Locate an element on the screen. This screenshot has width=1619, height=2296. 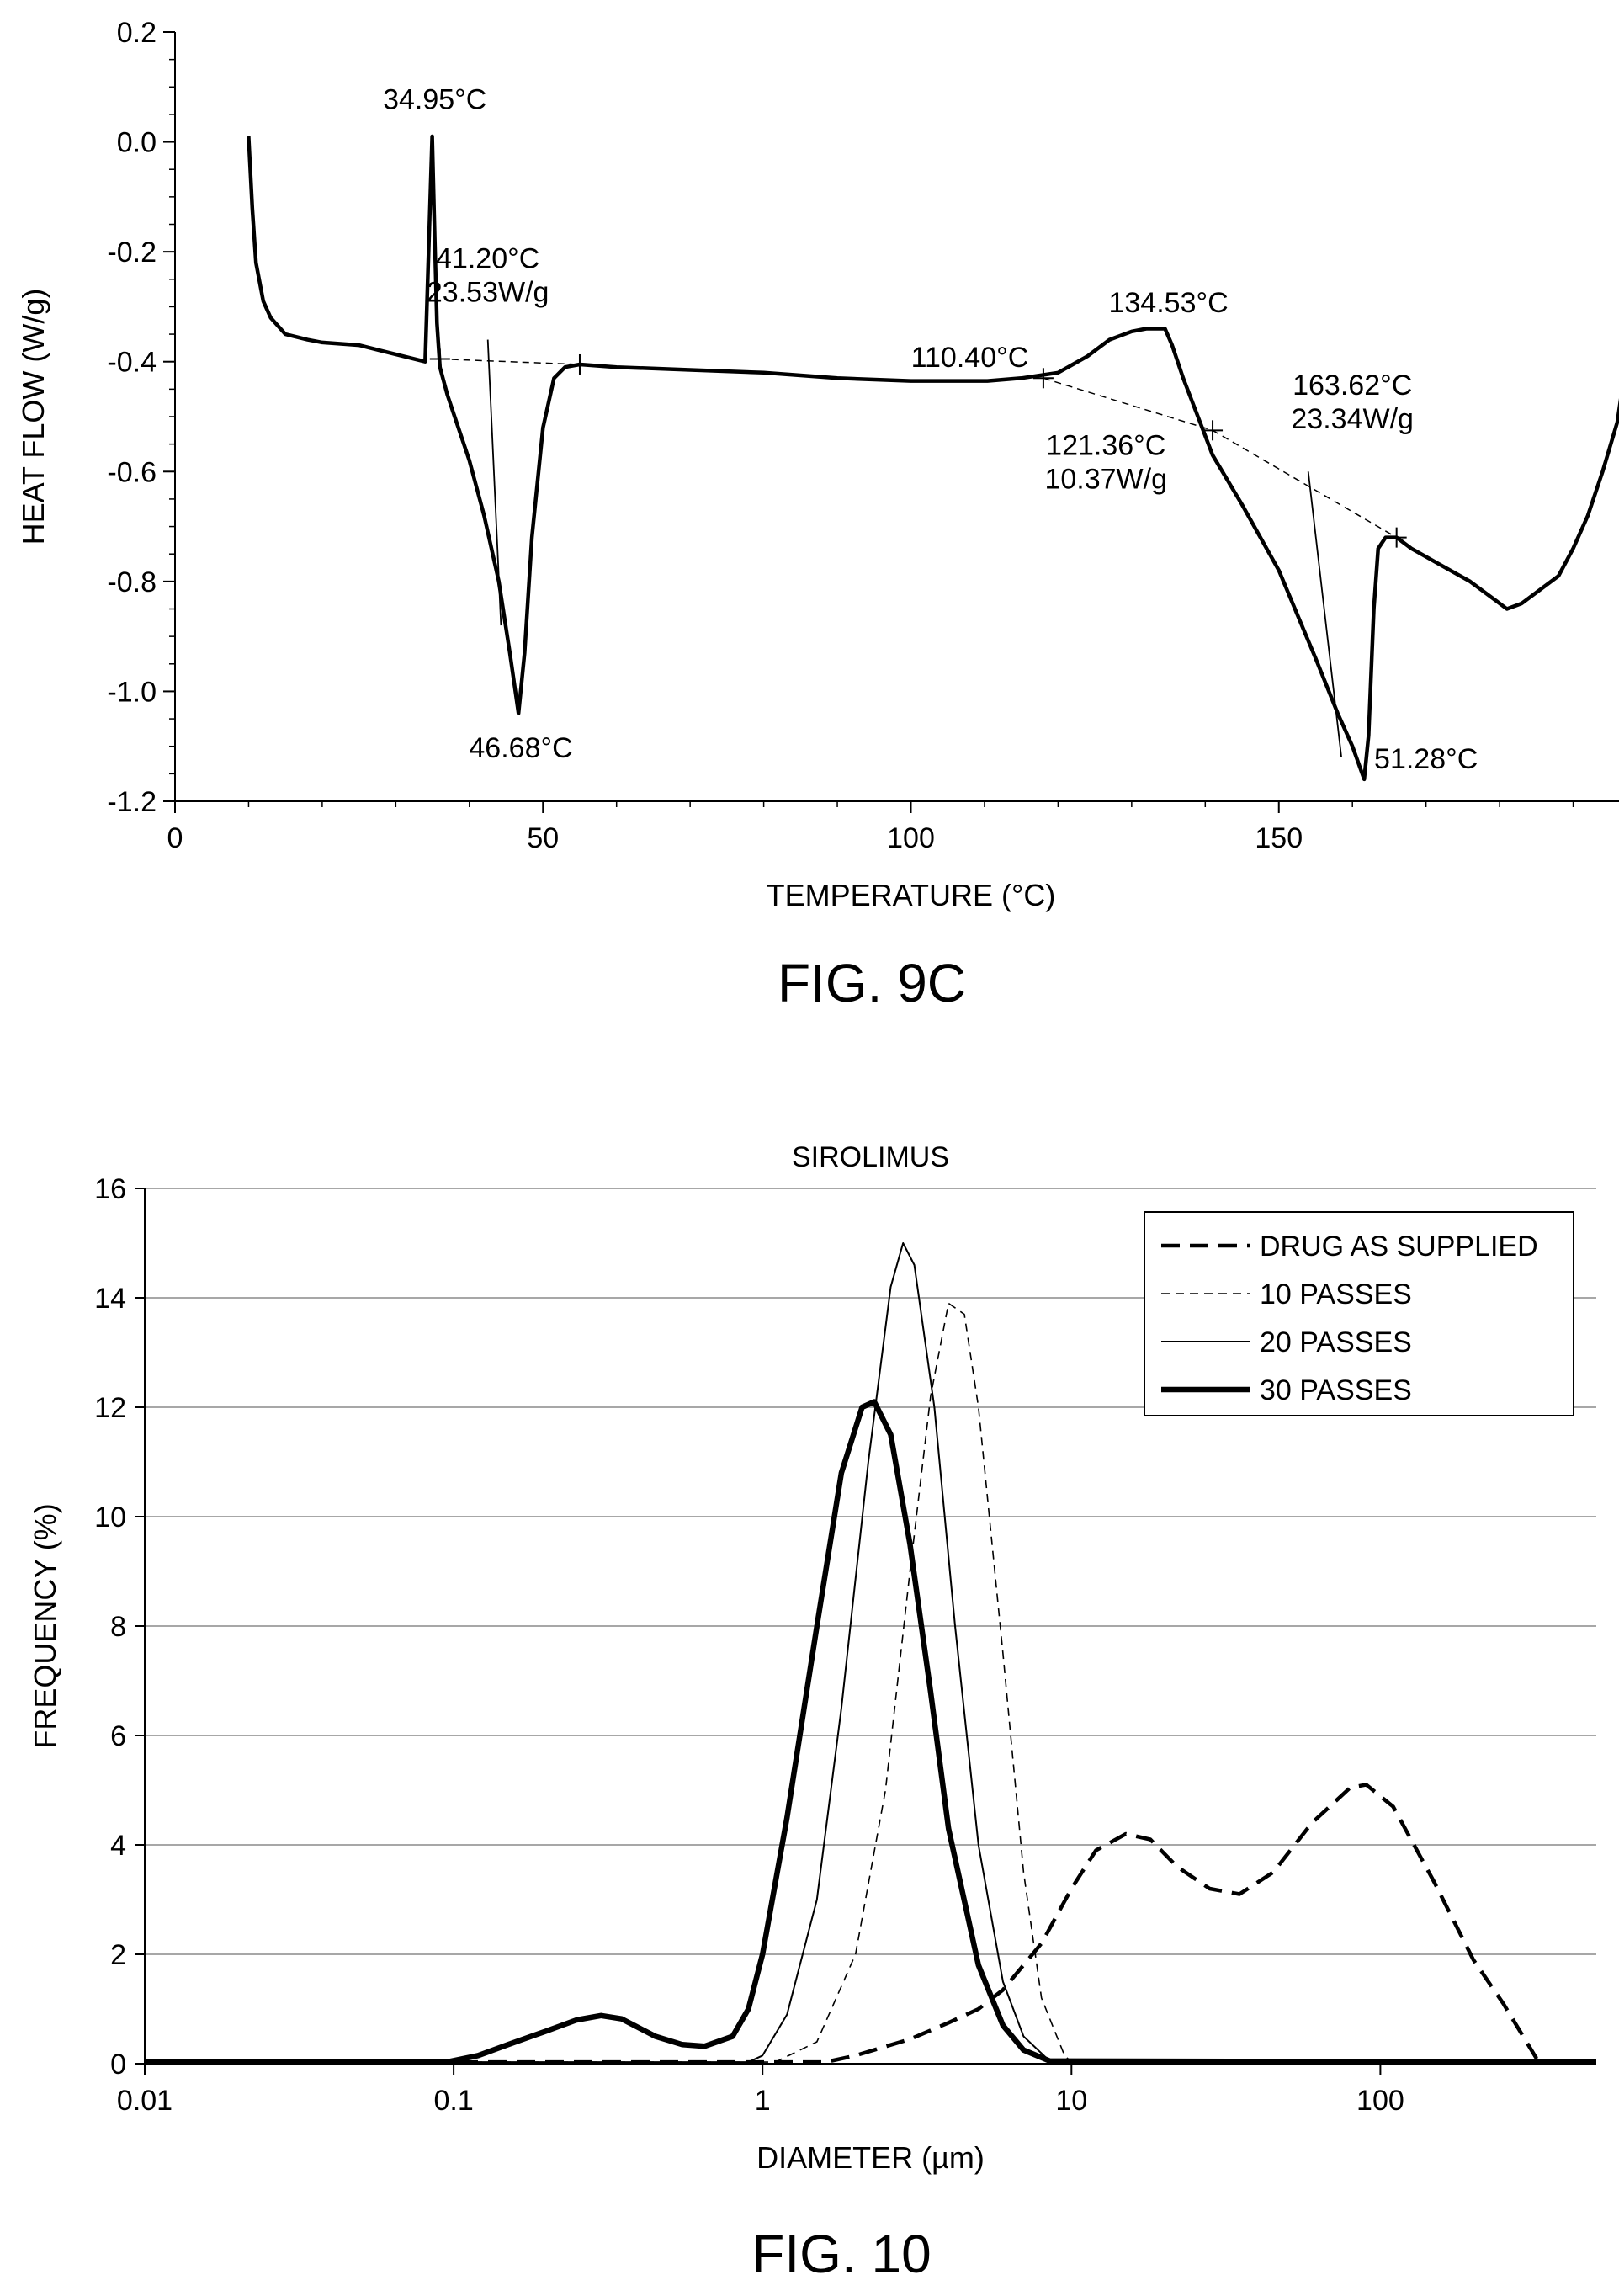
dsc-baseline is located at coordinates (510, 361).